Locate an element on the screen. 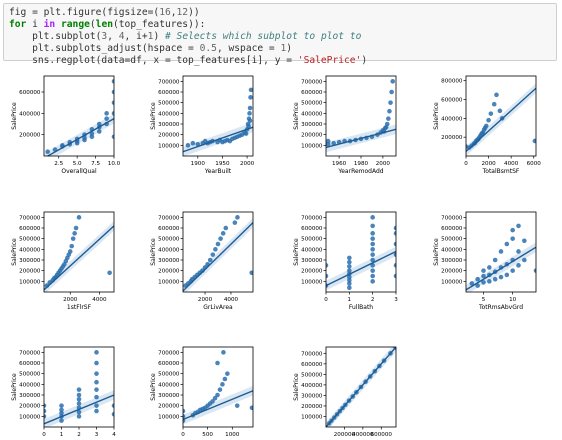 This screenshot has height=440, width=562. code-token: ( is located at coordinates (92, 24).